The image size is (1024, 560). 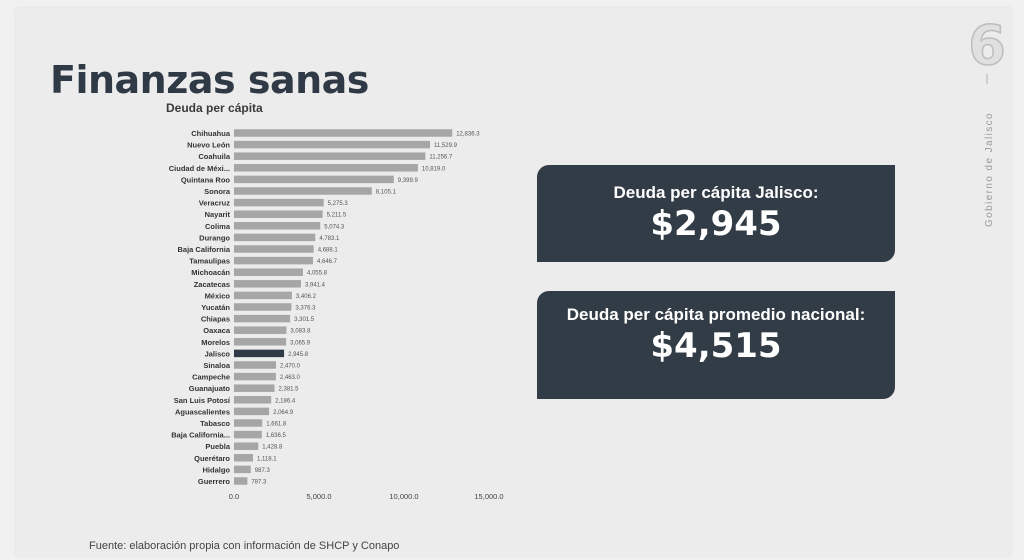 I want to click on category-label: Puebla, so click(x=217, y=446).